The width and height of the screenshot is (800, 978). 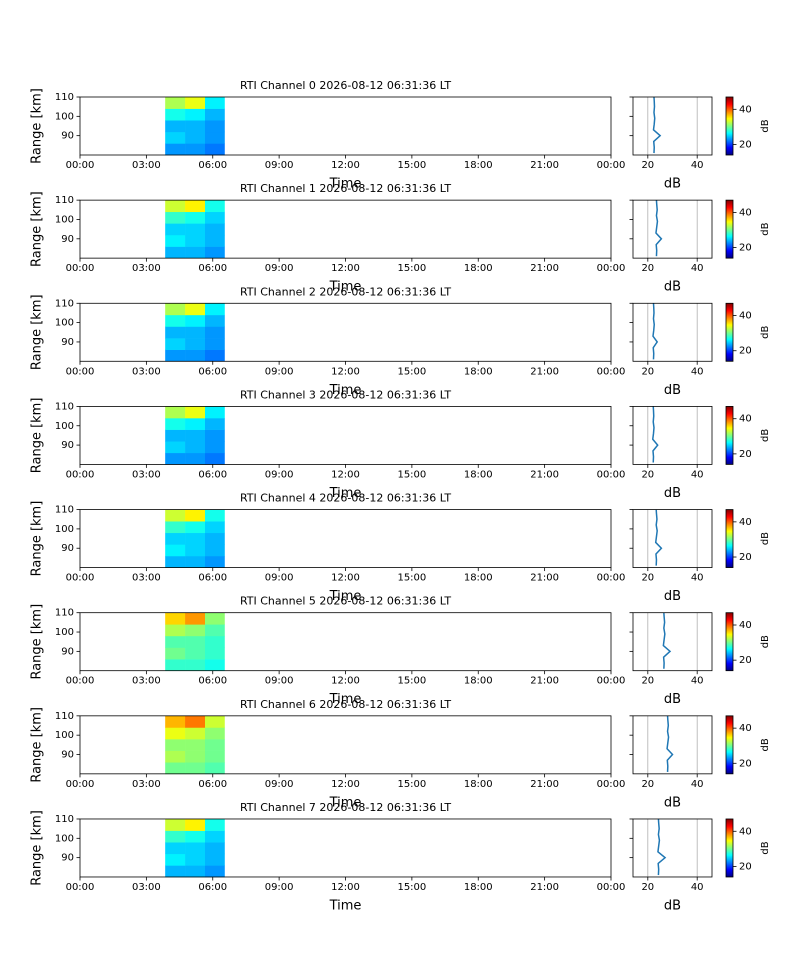 I want to click on x-tick-label: 03:00, so click(x=146, y=474).